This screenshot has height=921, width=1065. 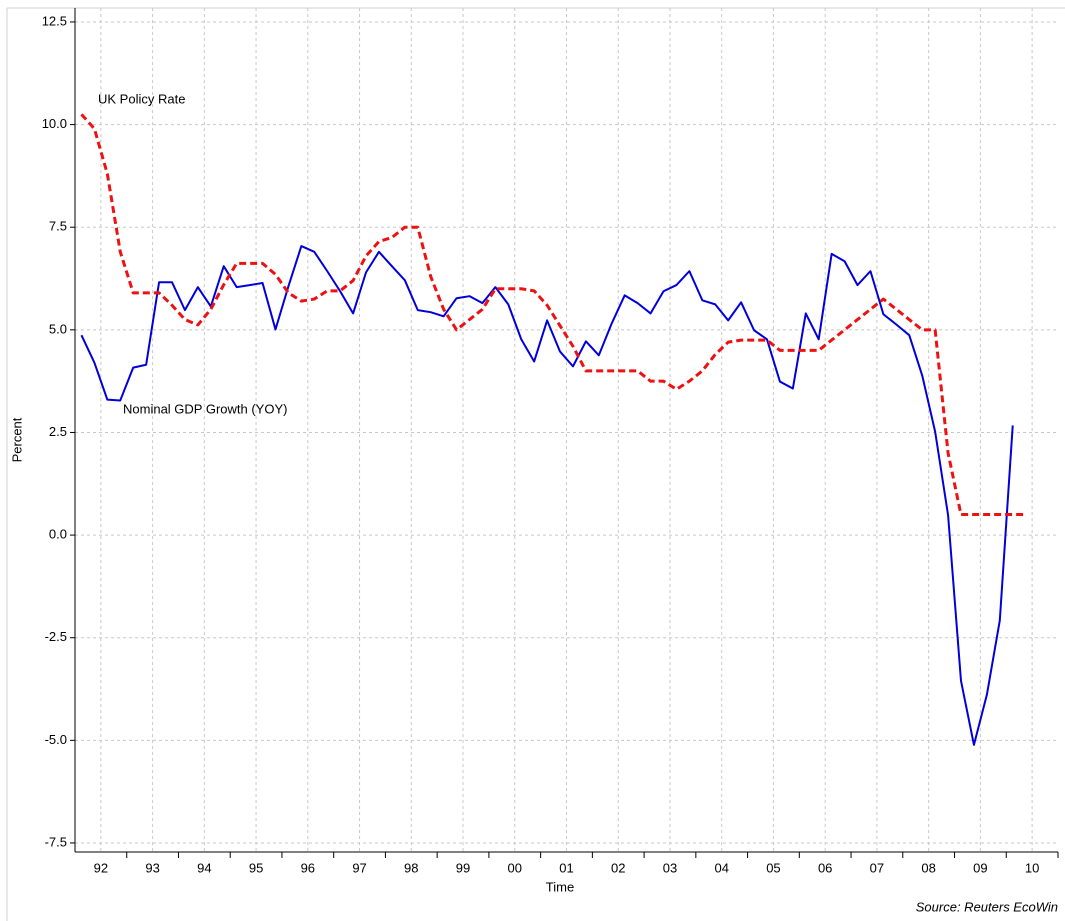 What do you see at coordinates (54, 123) in the screenshot?
I see `y-tick-label: 10.0` at bounding box center [54, 123].